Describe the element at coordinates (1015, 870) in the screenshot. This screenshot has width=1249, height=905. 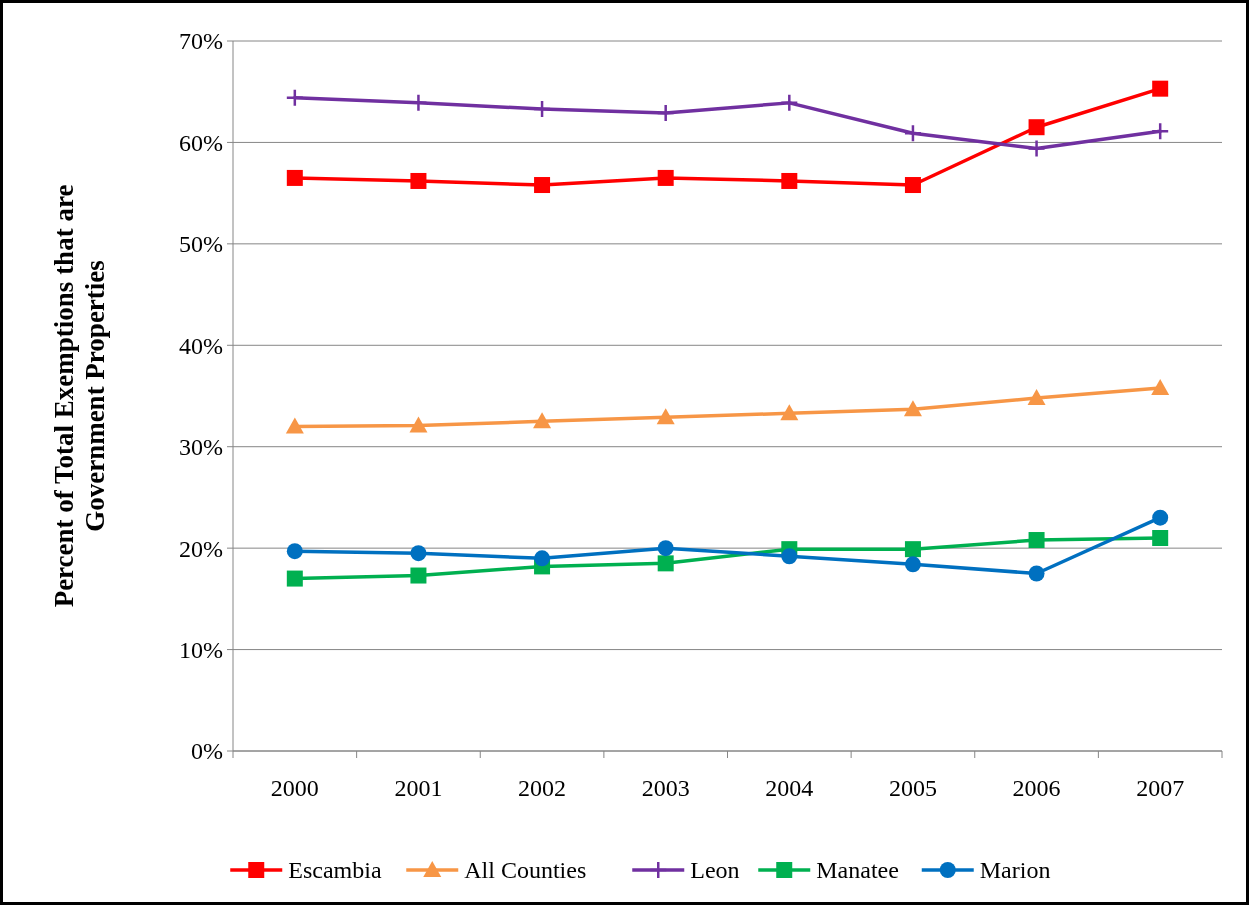
I see `legend-label: Marion` at that location.